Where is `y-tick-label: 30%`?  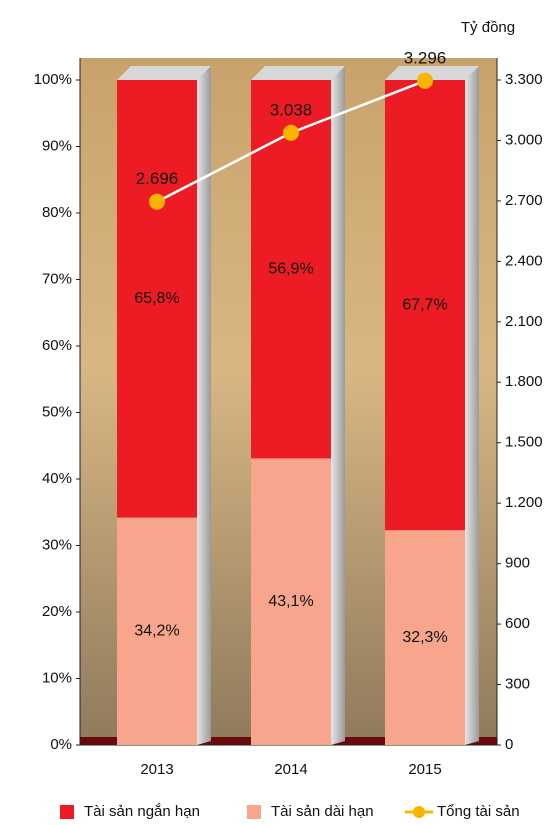 y-tick-label: 30% is located at coordinates (57, 544).